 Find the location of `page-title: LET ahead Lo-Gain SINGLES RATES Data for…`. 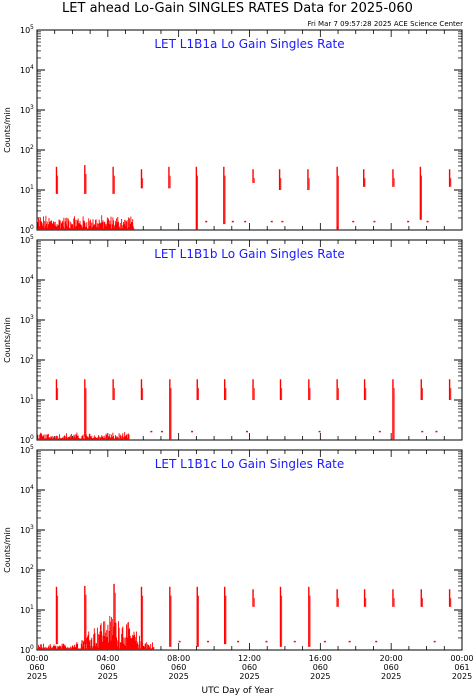

page-title: LET ahead Lo-Gain SINGLES RATES Data for… is located at coordinates (237, 8).